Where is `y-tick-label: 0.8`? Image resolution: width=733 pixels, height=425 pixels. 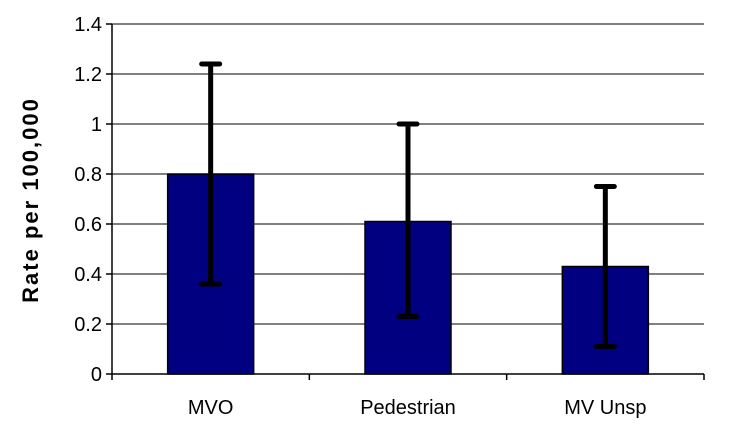 y-tick-label: 0.8 is located at coordinates (88, 175).